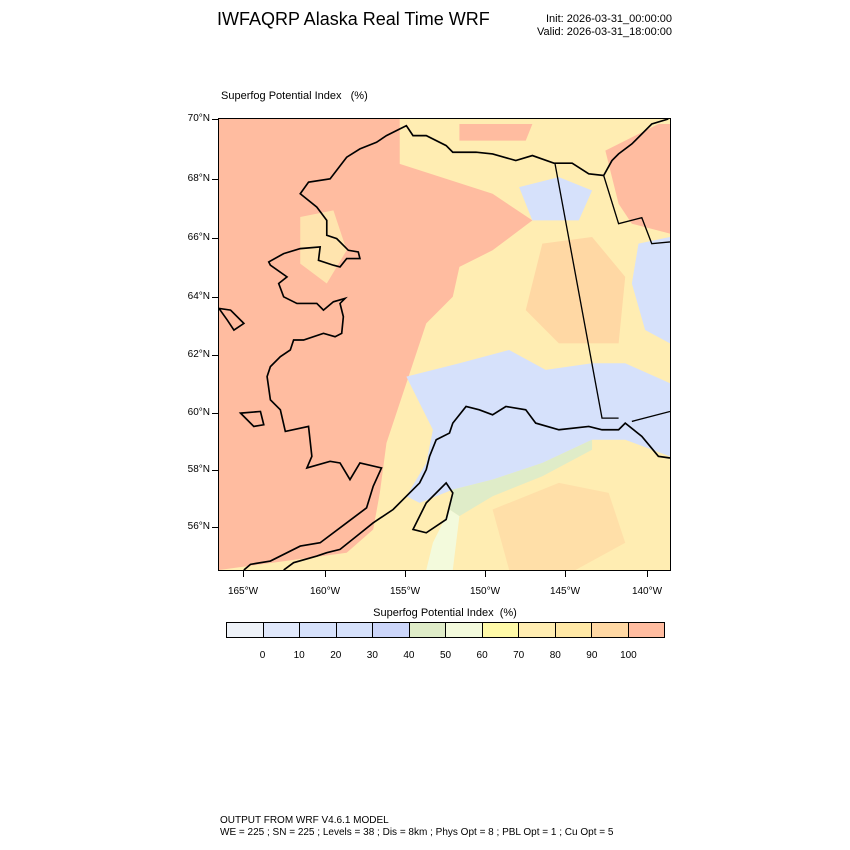 This screenshot has width=850, height=850. What do you see at coordinates (262, 655) in the screenshot?
I see `colorbar-label: 0` at bounding box center [262, 655].